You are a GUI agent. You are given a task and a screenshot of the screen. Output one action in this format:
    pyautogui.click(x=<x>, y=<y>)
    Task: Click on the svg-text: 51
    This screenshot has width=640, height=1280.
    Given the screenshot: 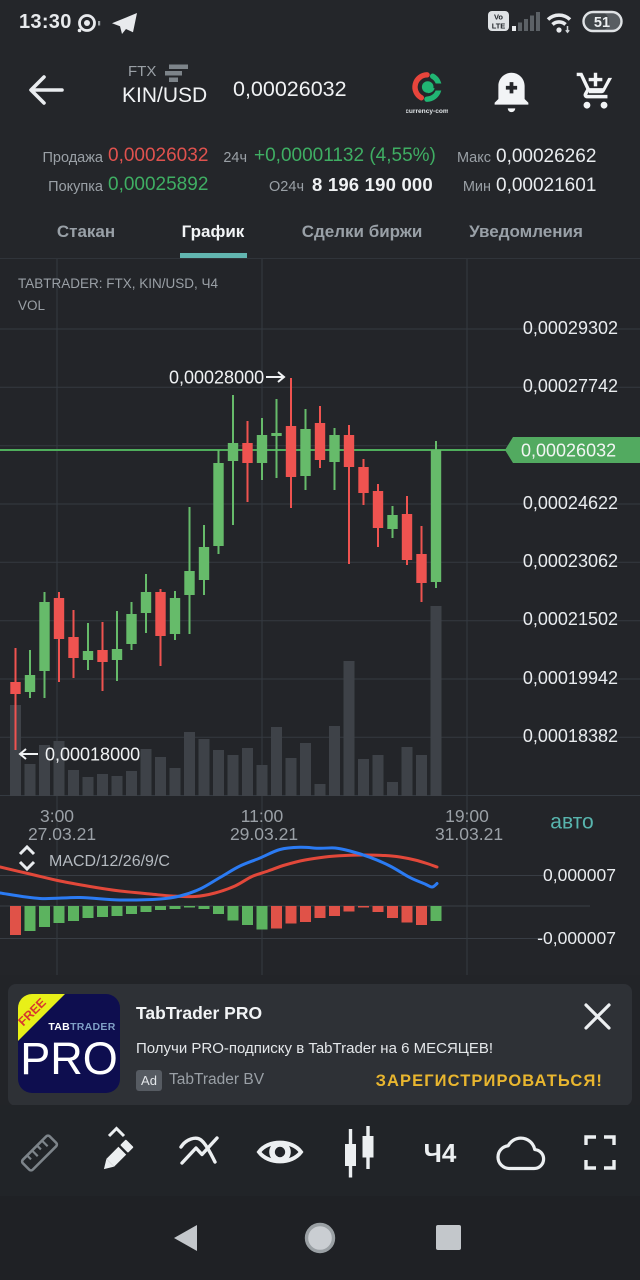 What is the action you would take?
    pyautogui.click(x=602, y=23)
    